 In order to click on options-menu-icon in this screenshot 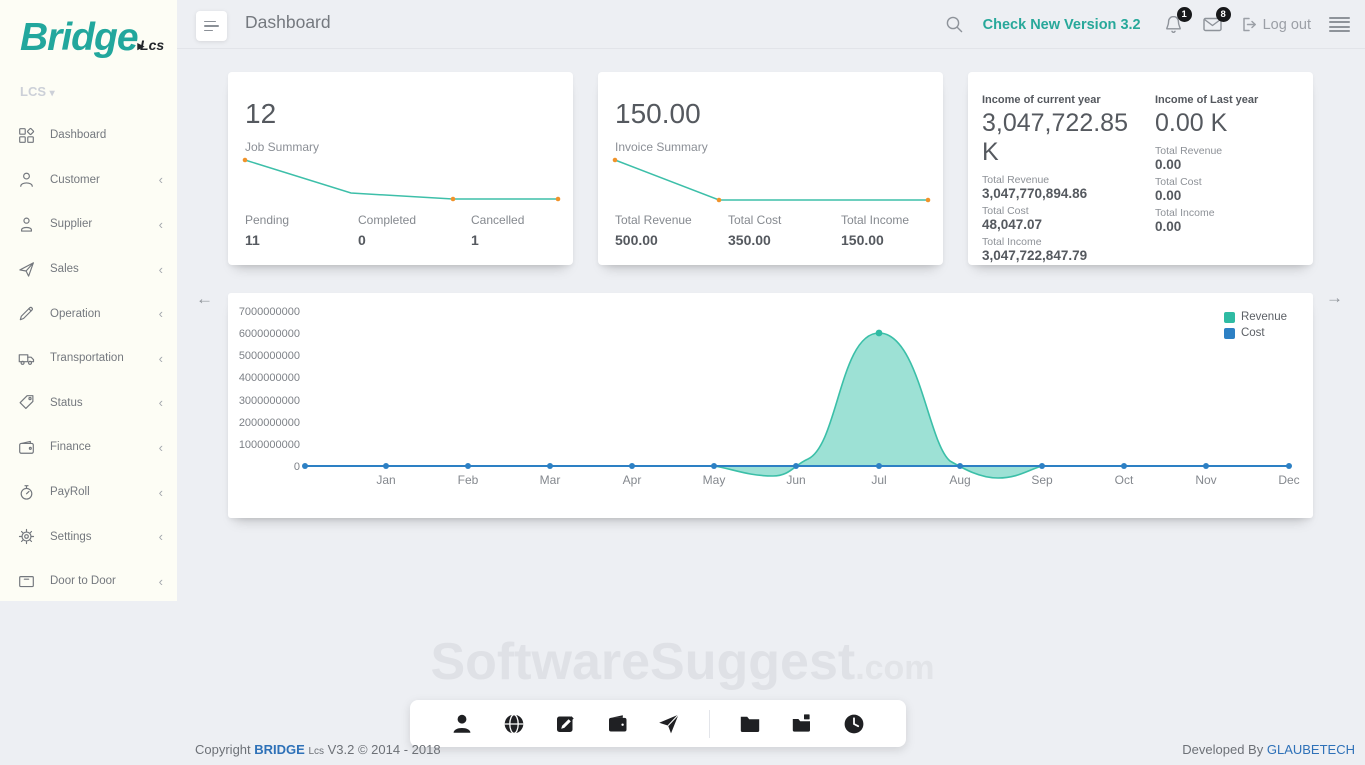, I will do `click(1339, 24)`.